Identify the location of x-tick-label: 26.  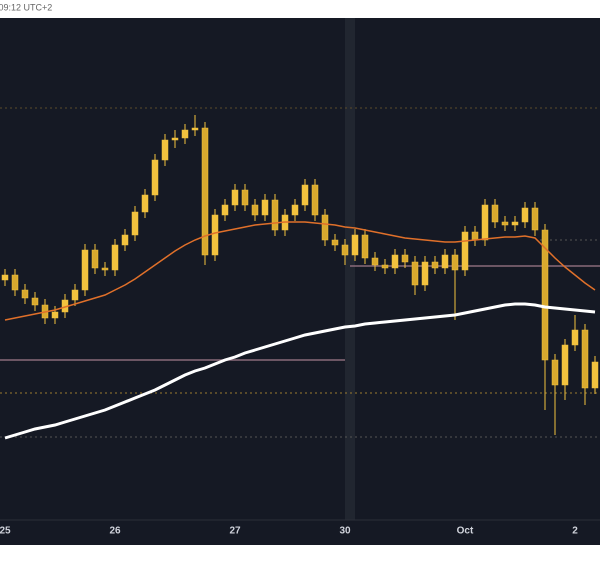
(115, 531).